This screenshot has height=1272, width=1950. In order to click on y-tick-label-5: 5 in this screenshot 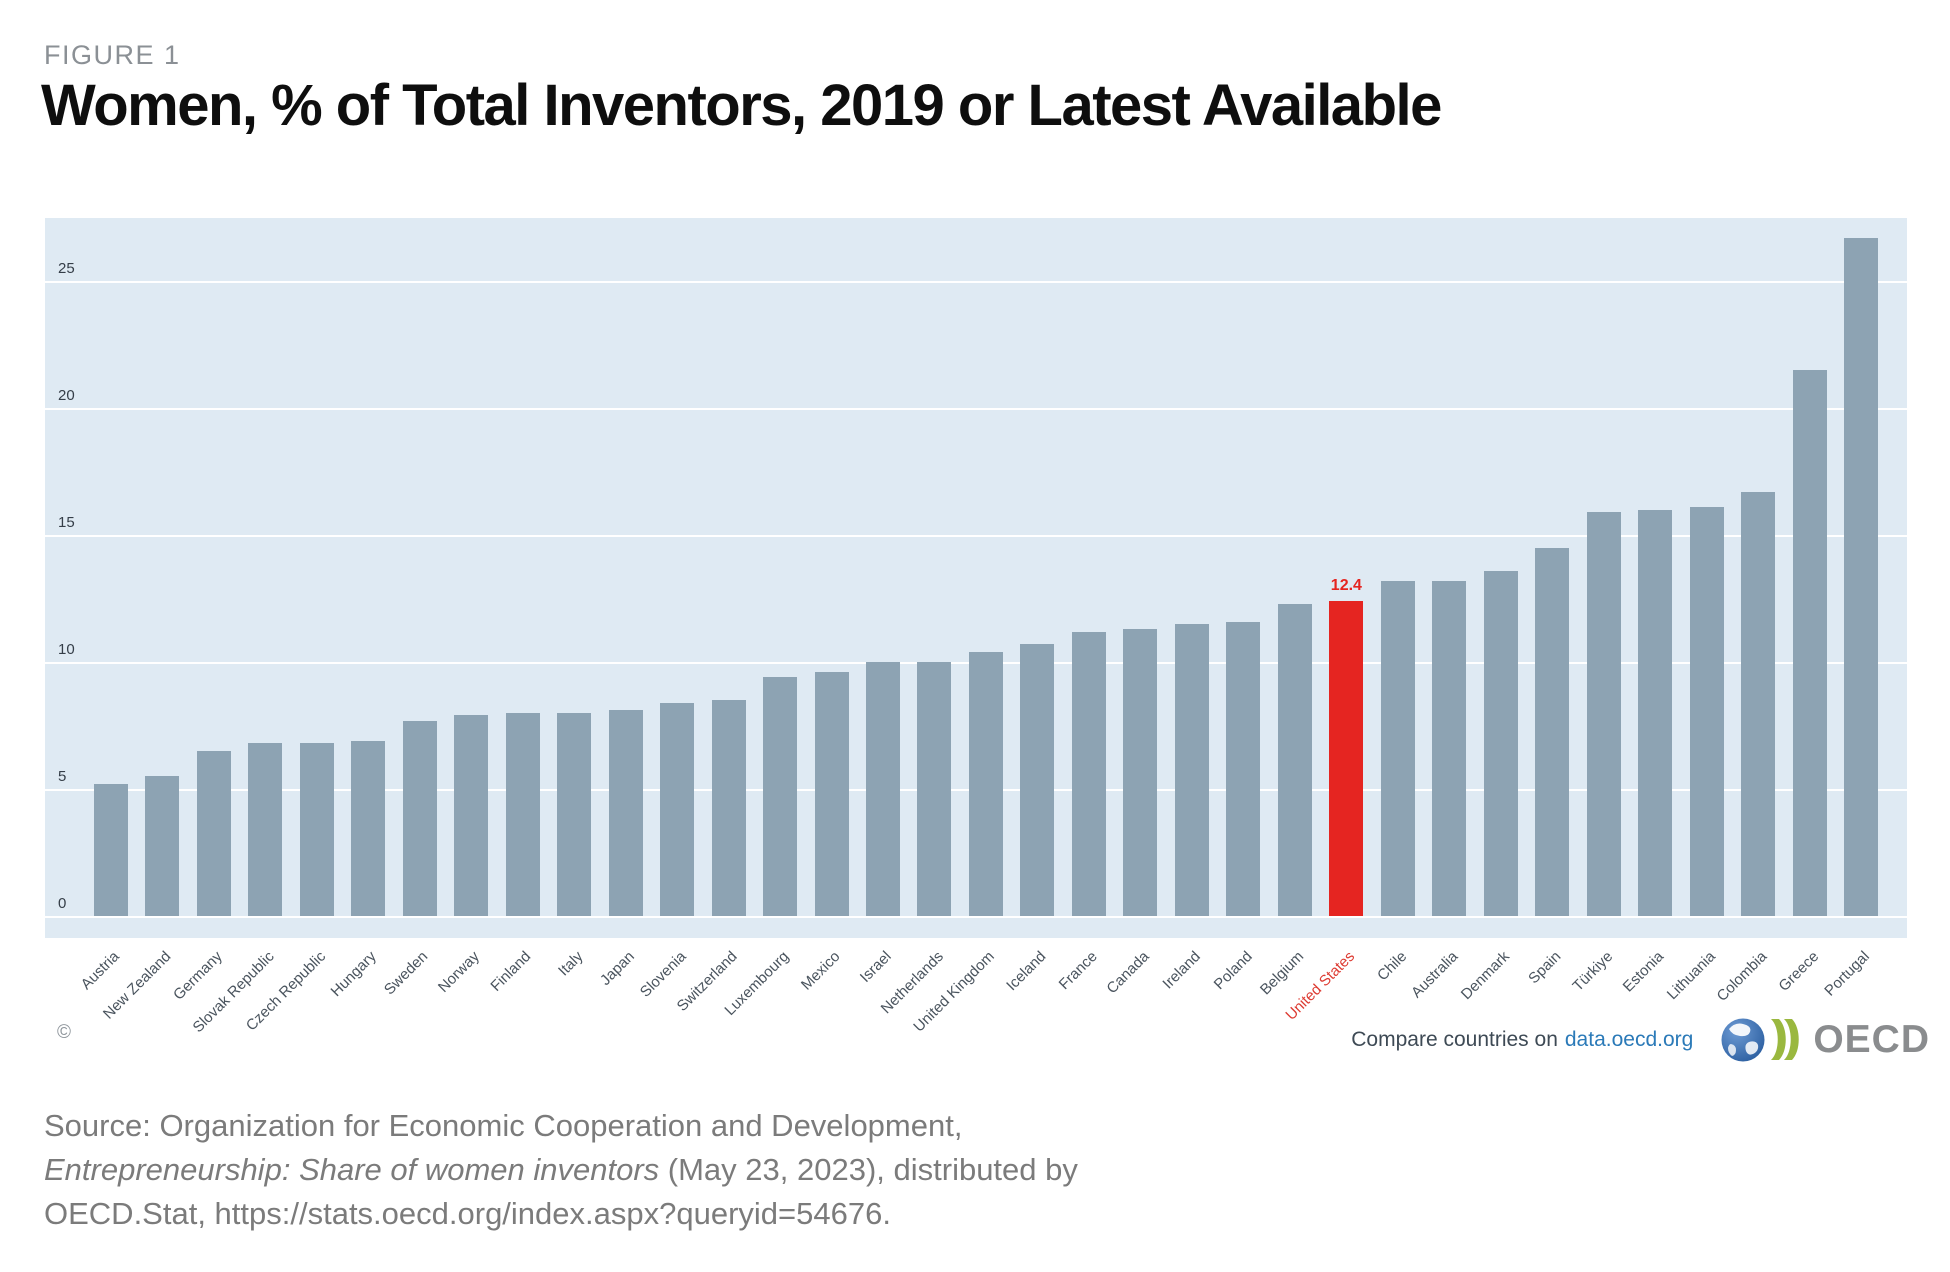, I will do `click(62, 777)`.